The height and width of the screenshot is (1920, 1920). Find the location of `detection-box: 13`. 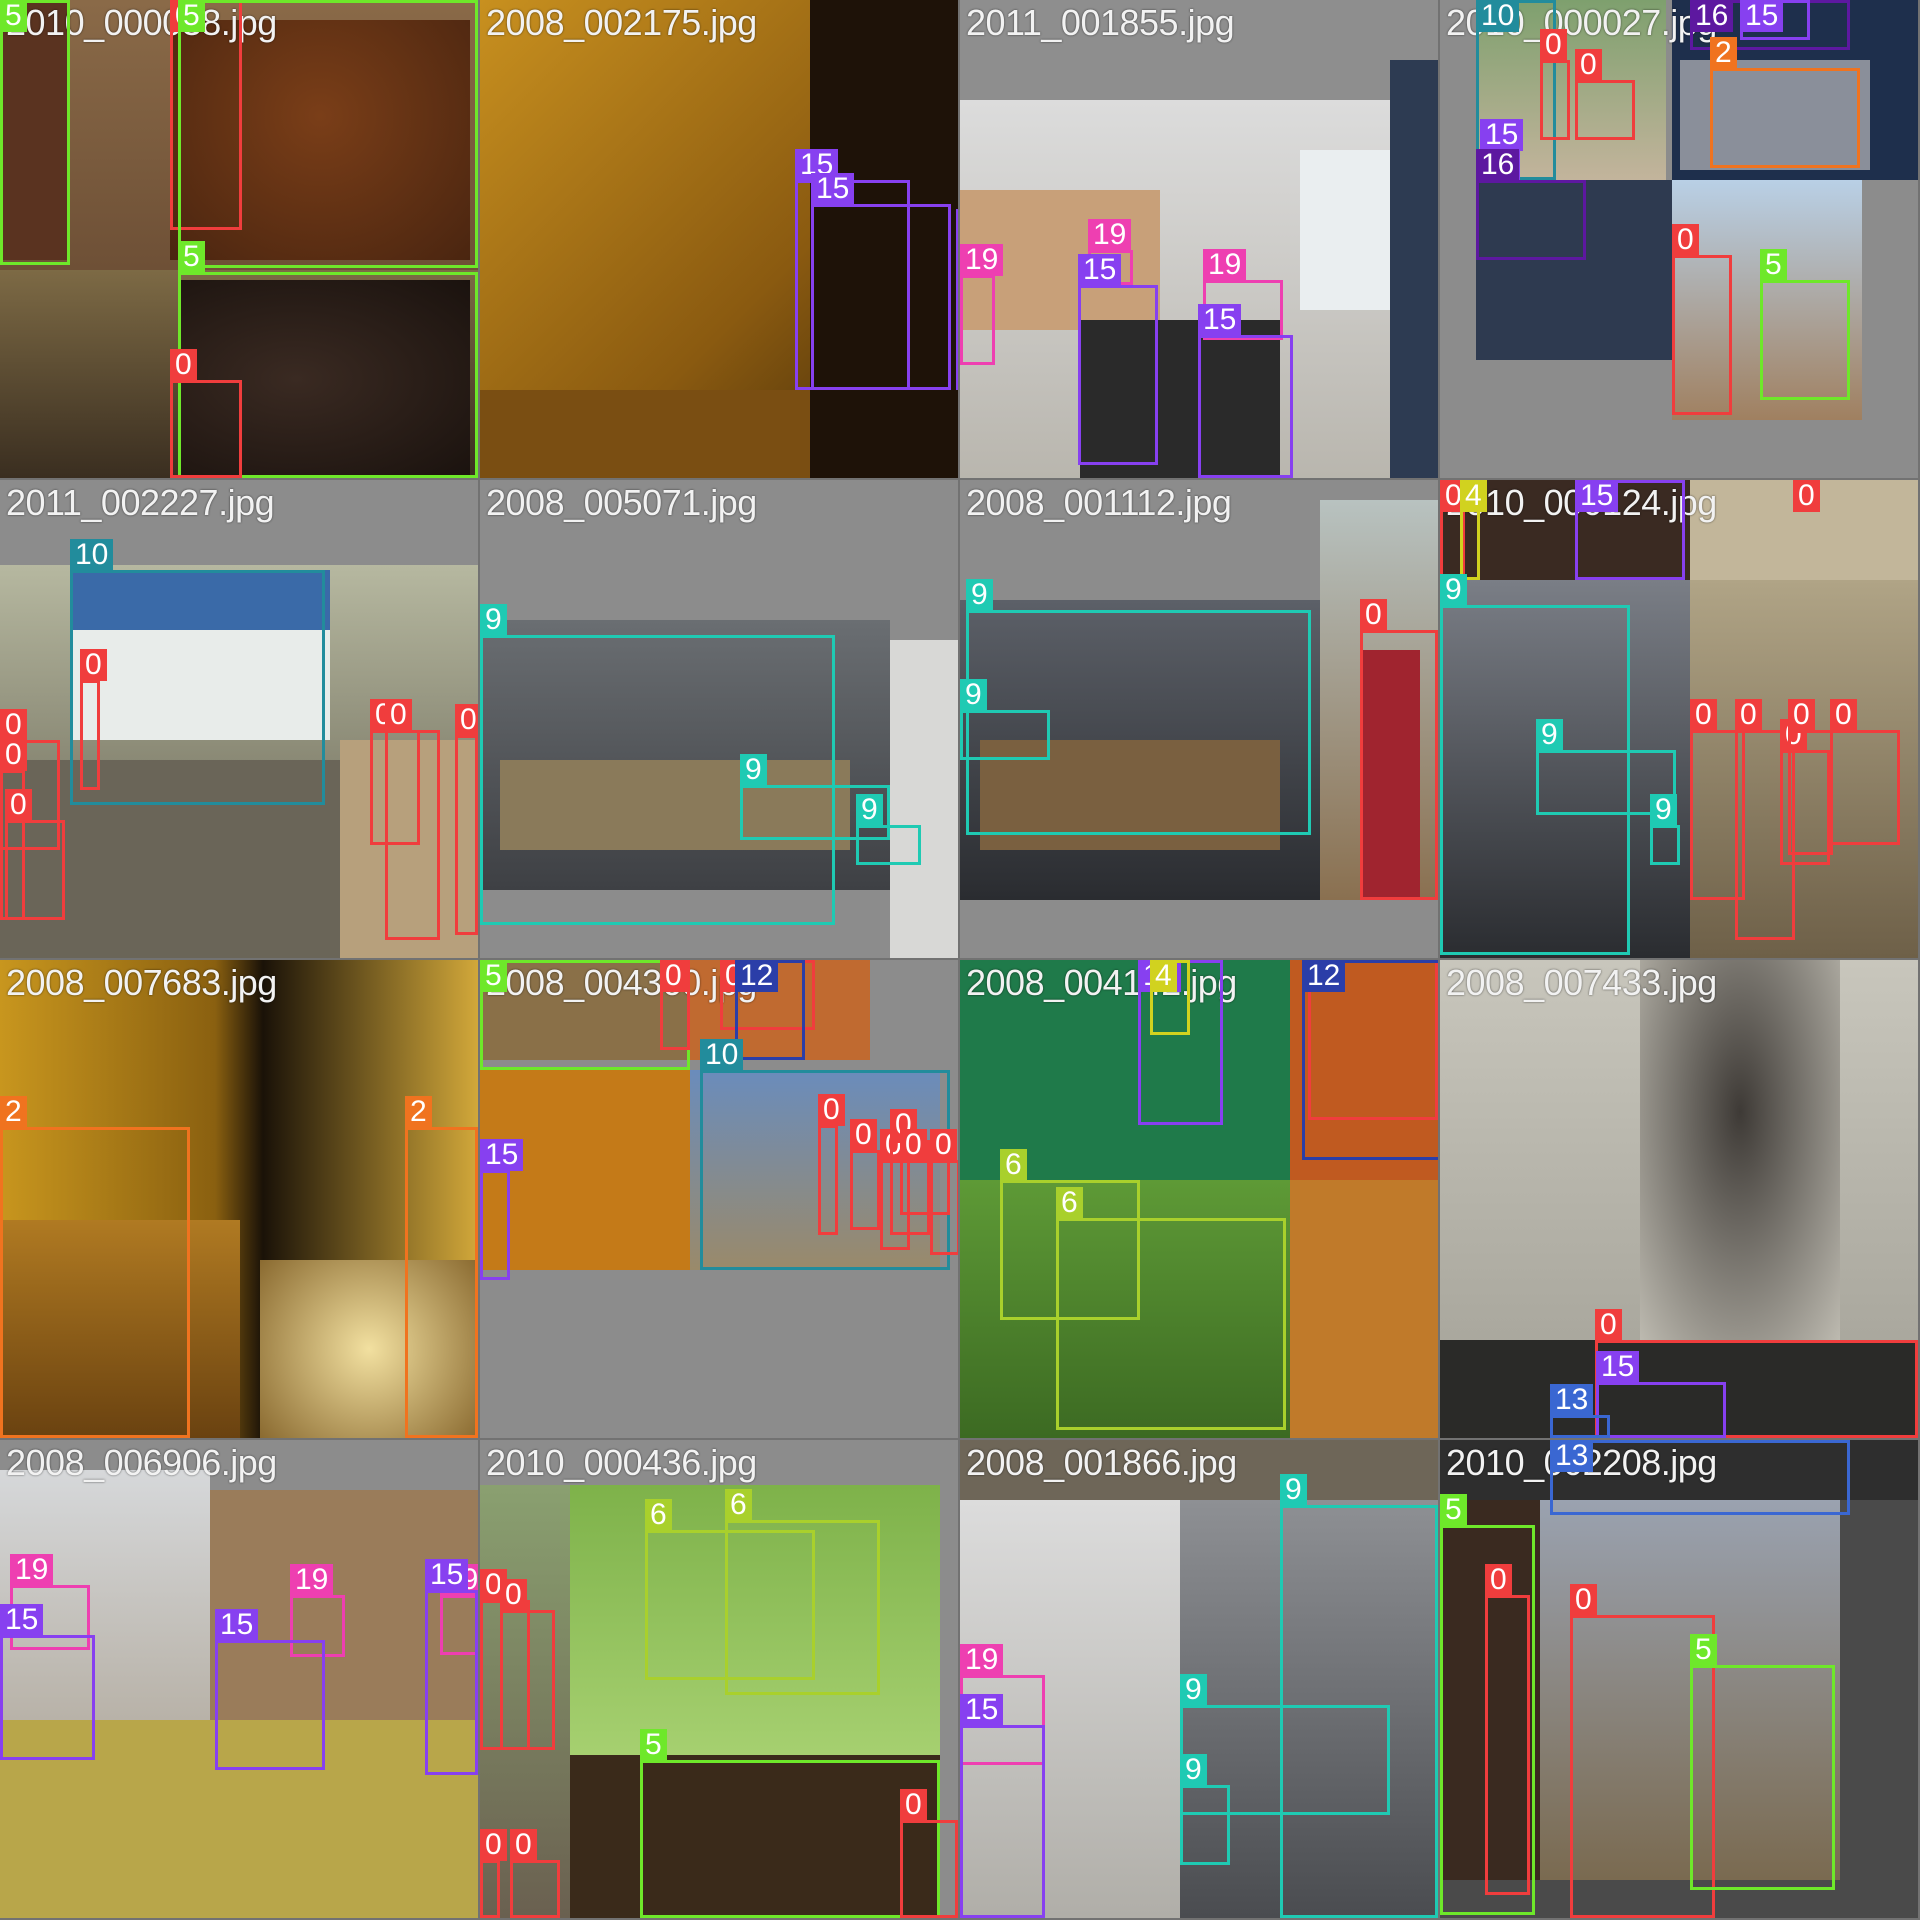

detection-box: 13 is located at coordinates (1580, 1411).